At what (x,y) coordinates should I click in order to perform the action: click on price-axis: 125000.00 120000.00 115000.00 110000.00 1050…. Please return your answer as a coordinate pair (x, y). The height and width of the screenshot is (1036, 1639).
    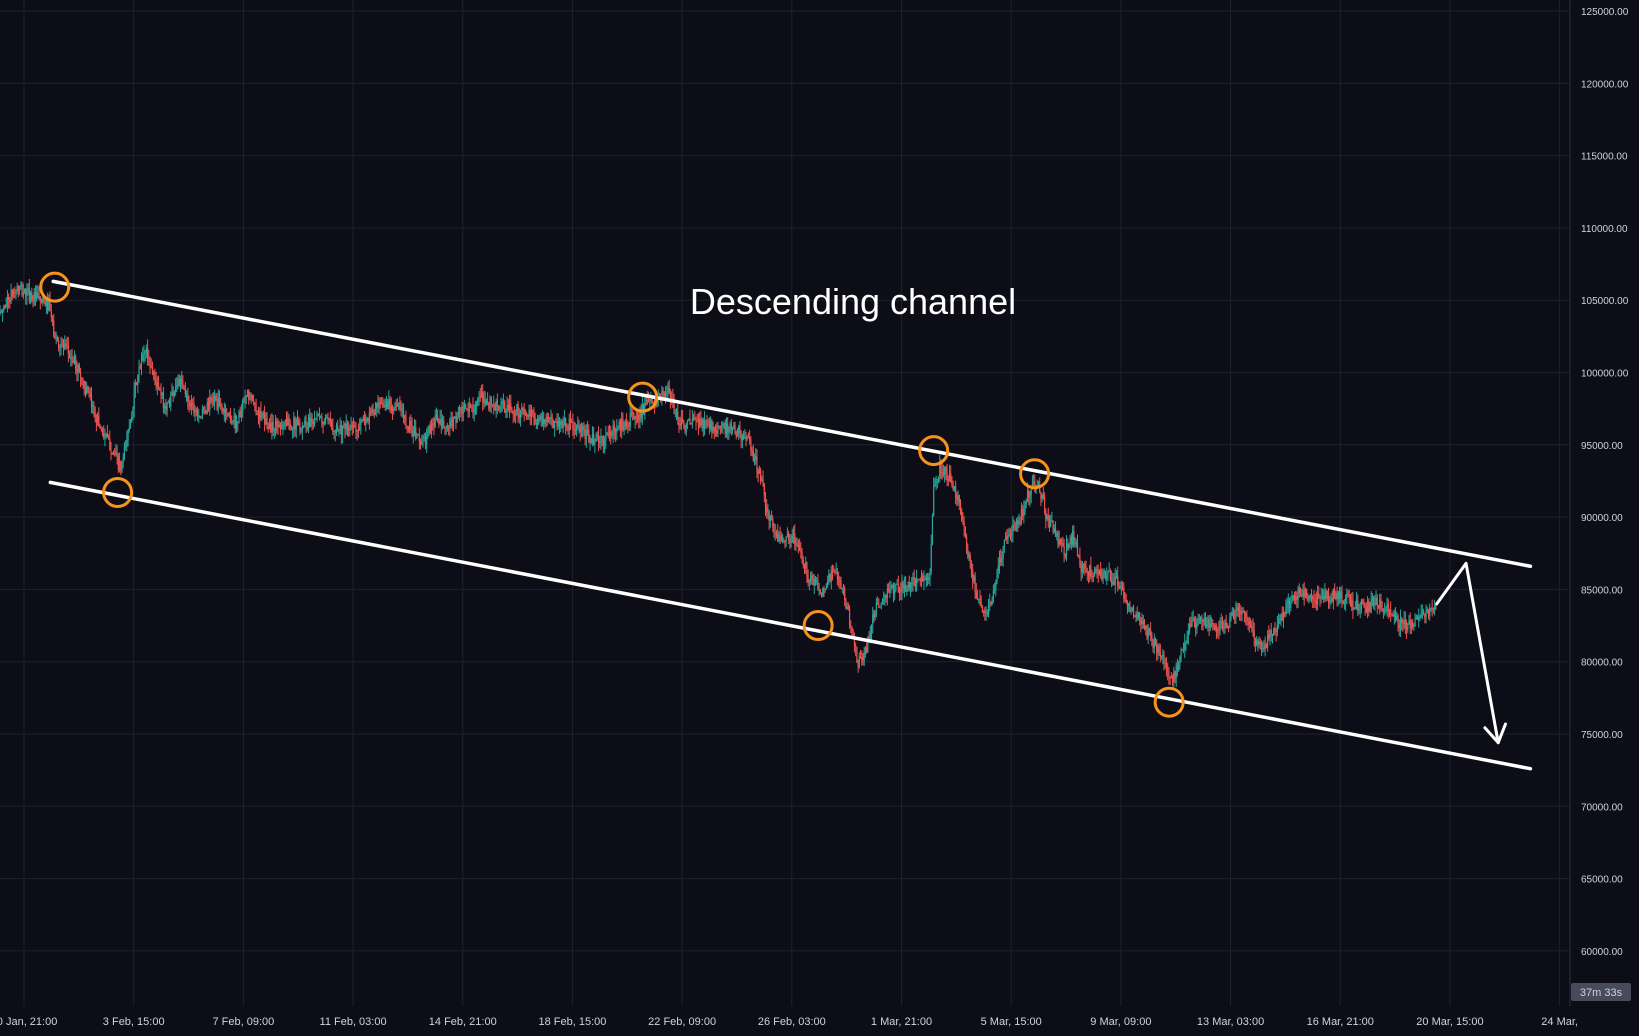
    Looking at the image, I should click on (1605, 482).